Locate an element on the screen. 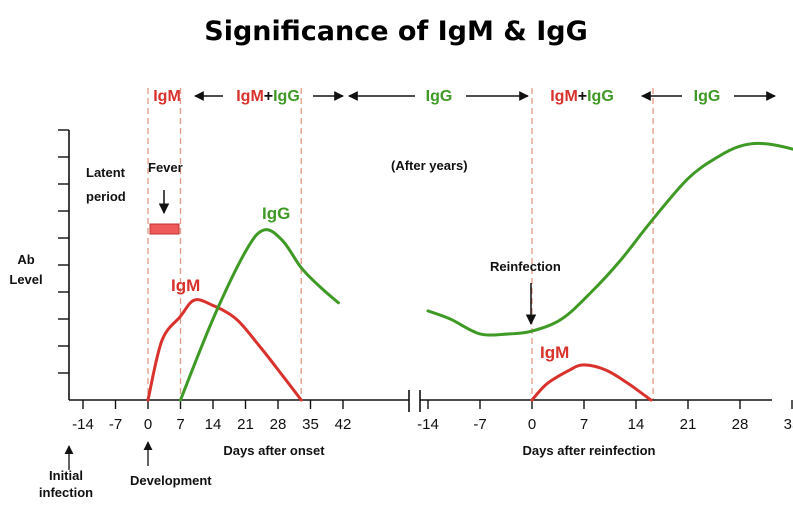 This screenshot has width=793, height=506. annotation-after-years: (After years) is located at coordinates (429, 165).